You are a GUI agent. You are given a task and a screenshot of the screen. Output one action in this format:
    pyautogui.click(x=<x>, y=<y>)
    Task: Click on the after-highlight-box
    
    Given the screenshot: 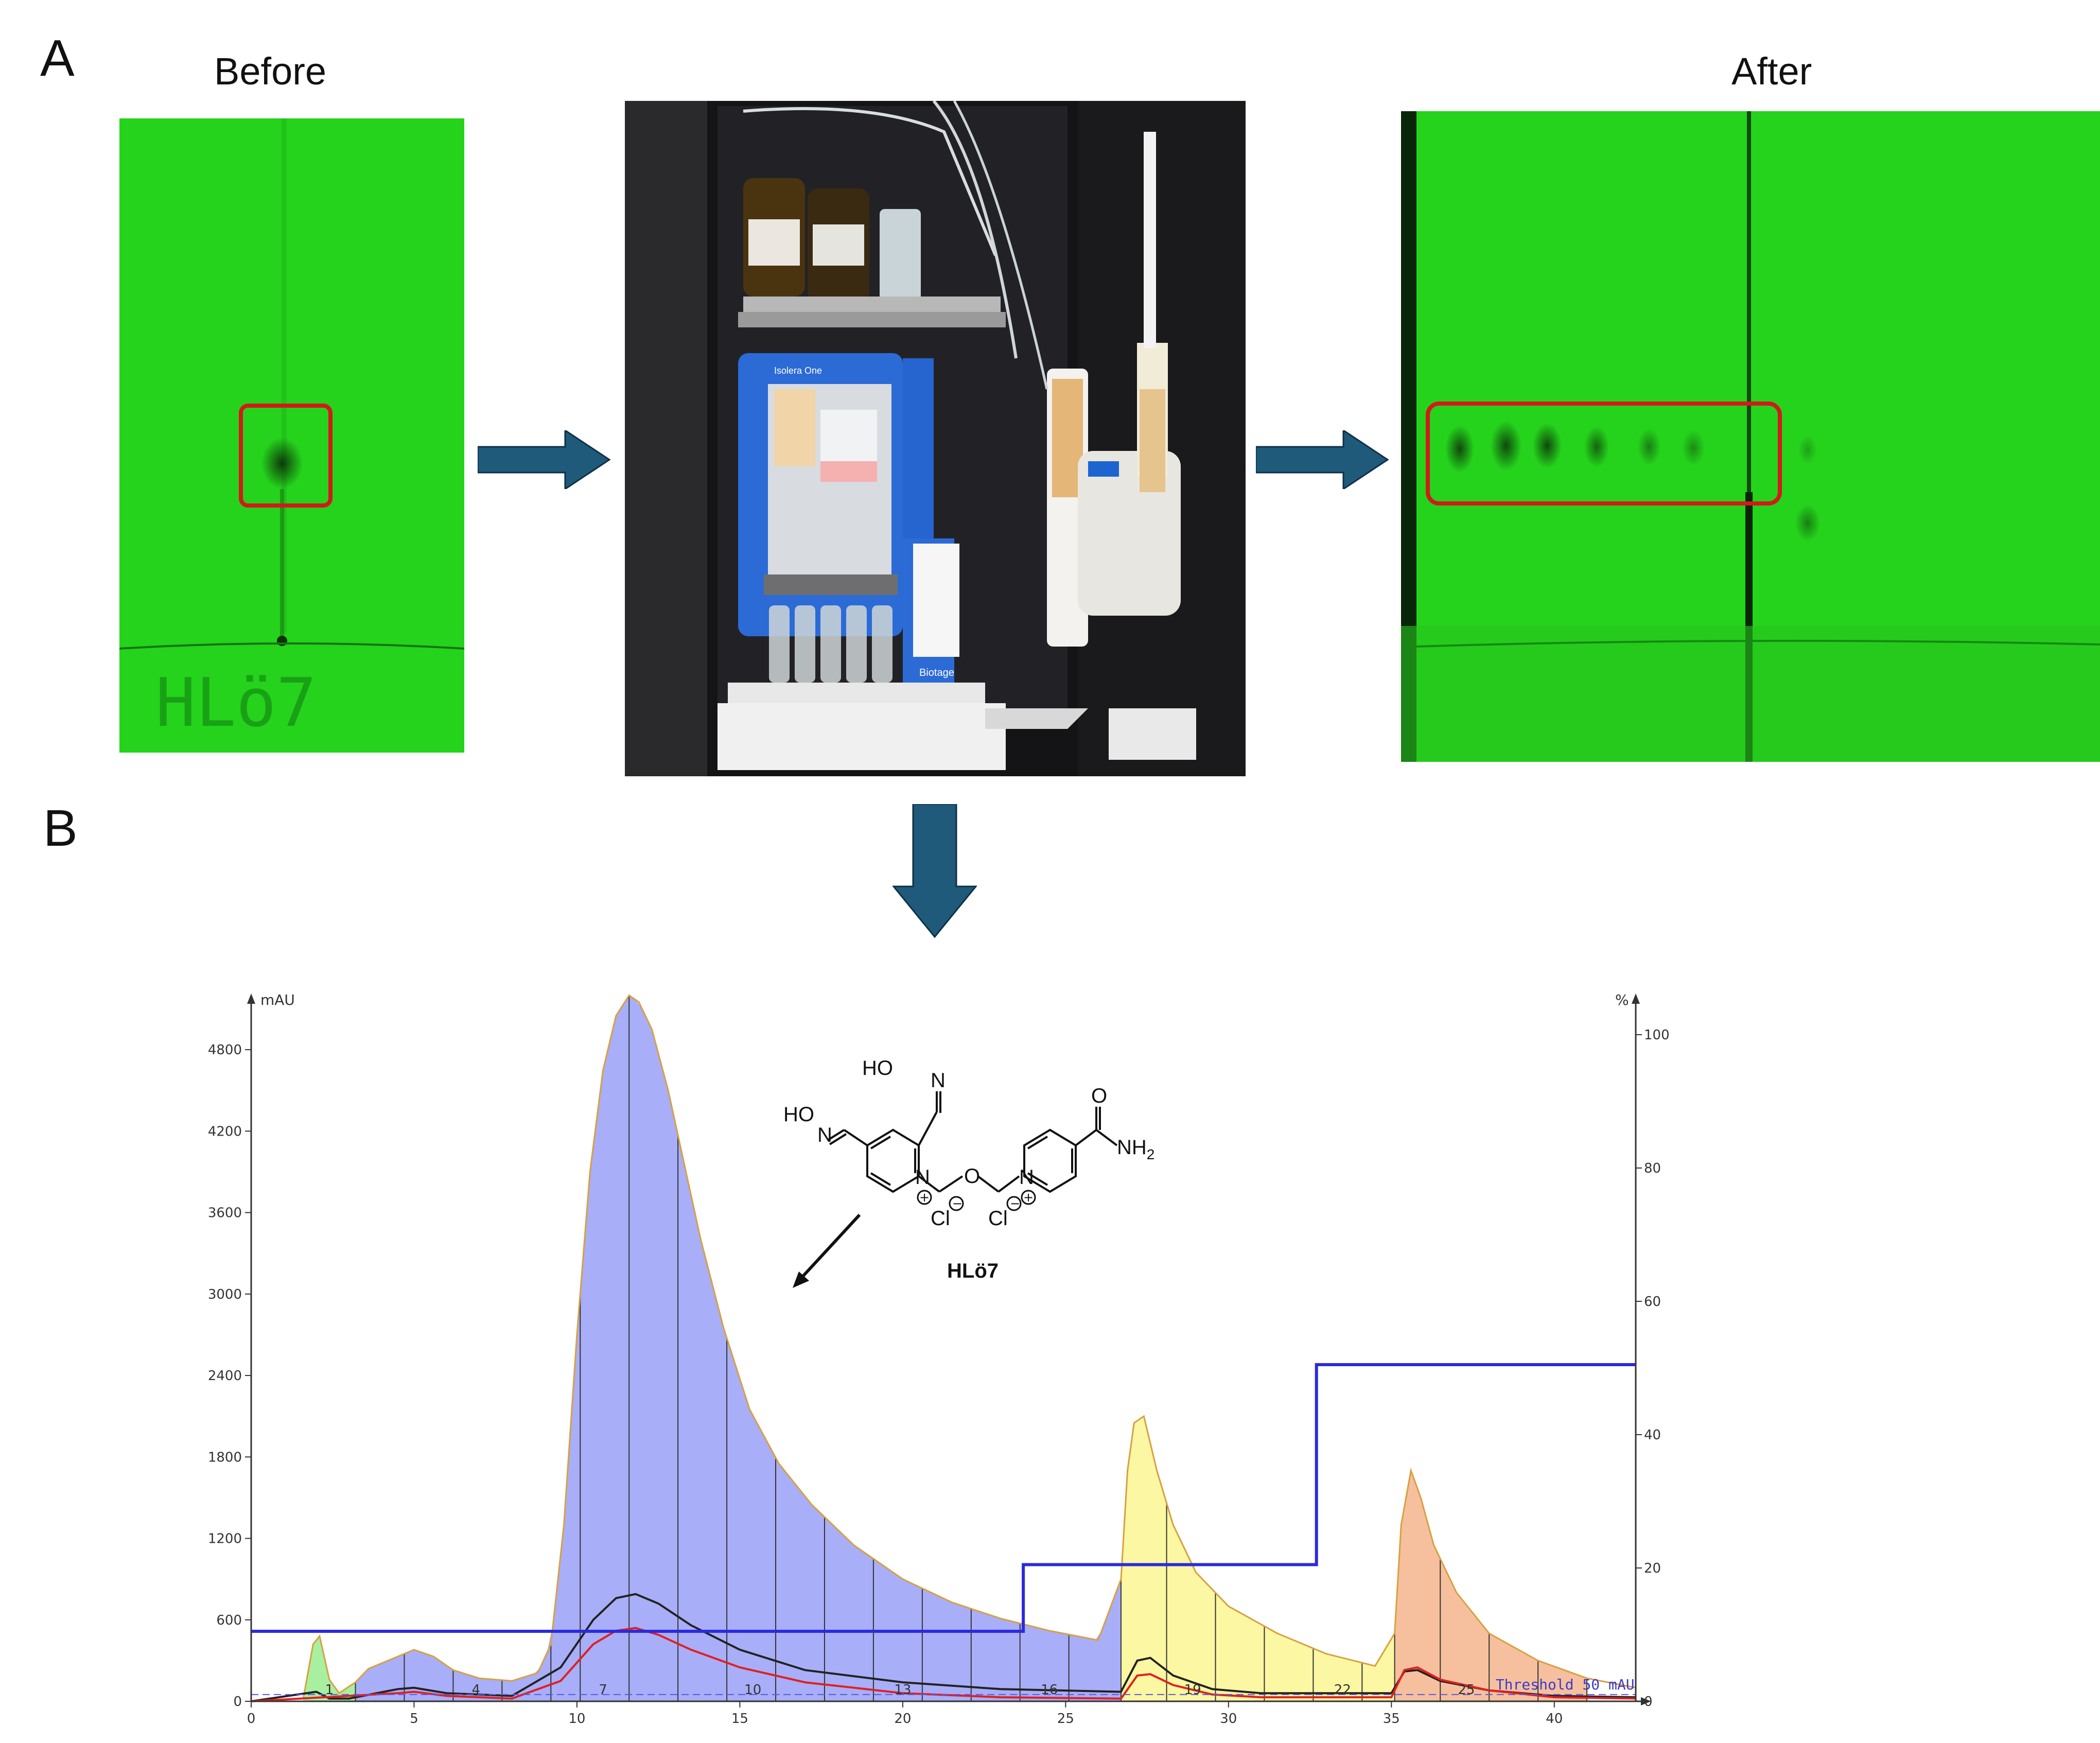 What is the action you would take?
    pyautogui.click(x=1604, y=454)
    